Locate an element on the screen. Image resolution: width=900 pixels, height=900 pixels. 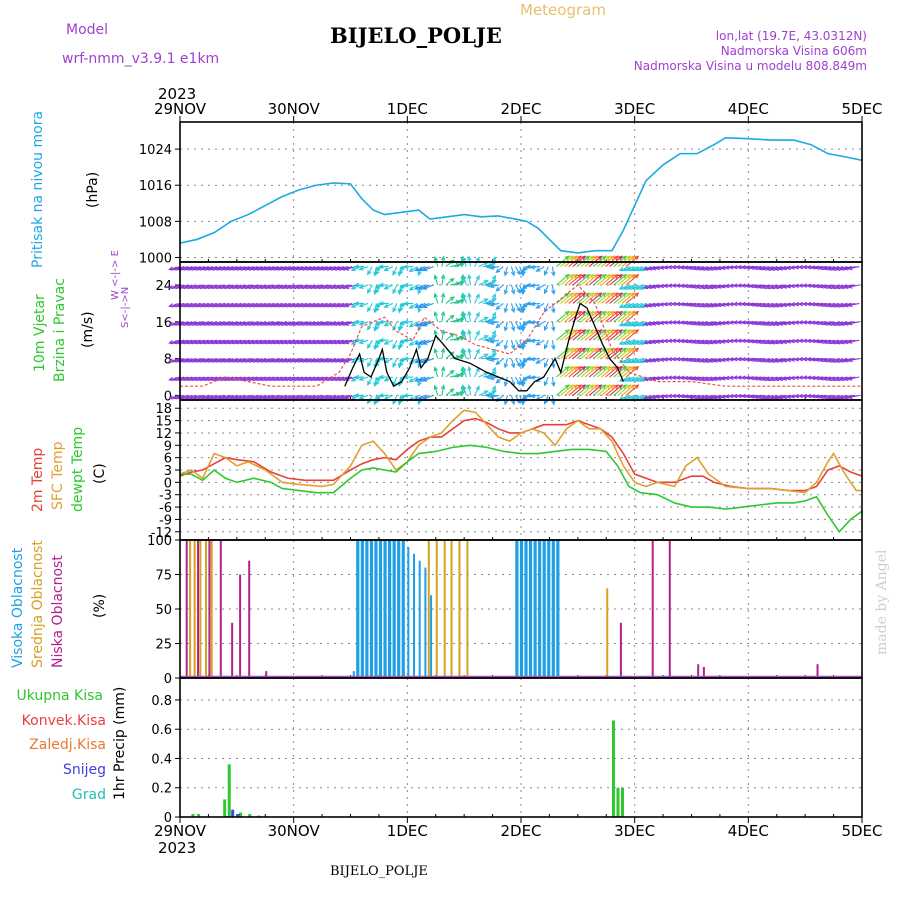
cloud-bar-srednja is located at coordinates (459, 609).